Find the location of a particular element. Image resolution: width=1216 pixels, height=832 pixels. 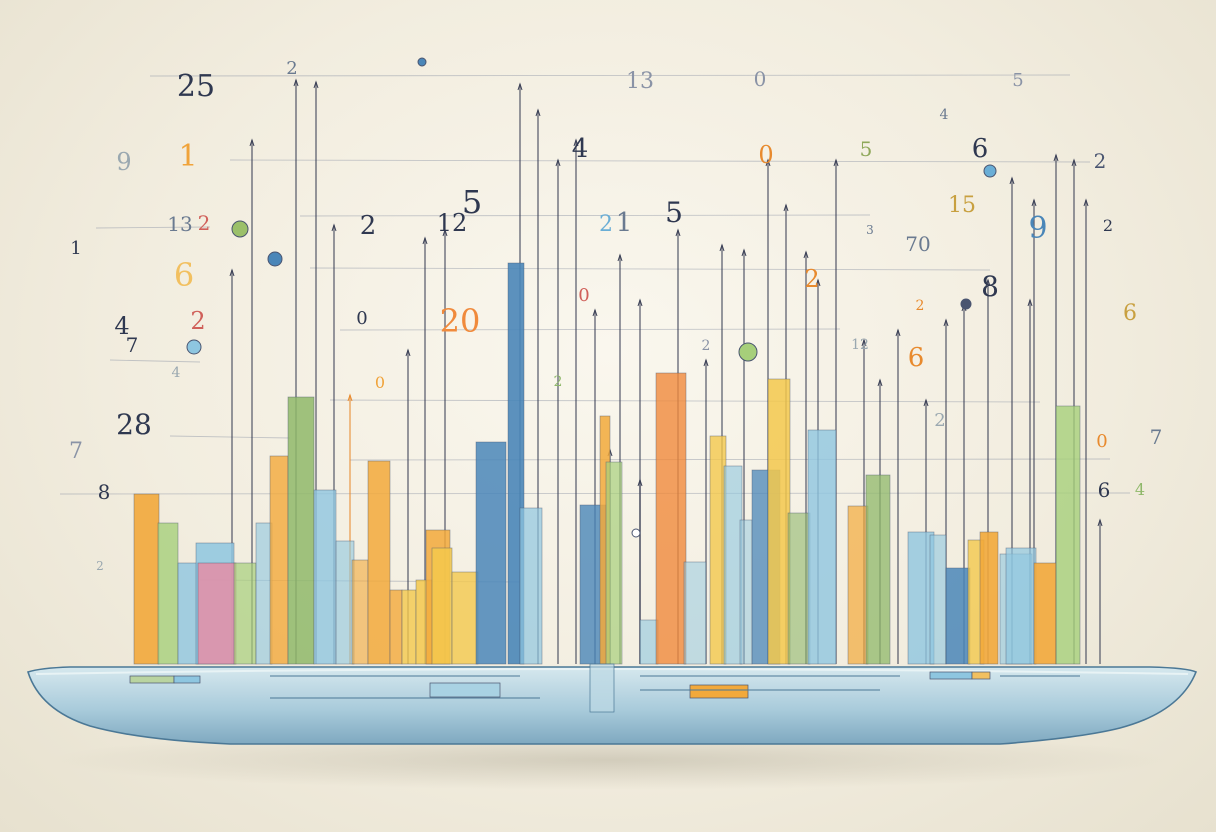

floating-digit: 12 is located at coordinates (452, 223).